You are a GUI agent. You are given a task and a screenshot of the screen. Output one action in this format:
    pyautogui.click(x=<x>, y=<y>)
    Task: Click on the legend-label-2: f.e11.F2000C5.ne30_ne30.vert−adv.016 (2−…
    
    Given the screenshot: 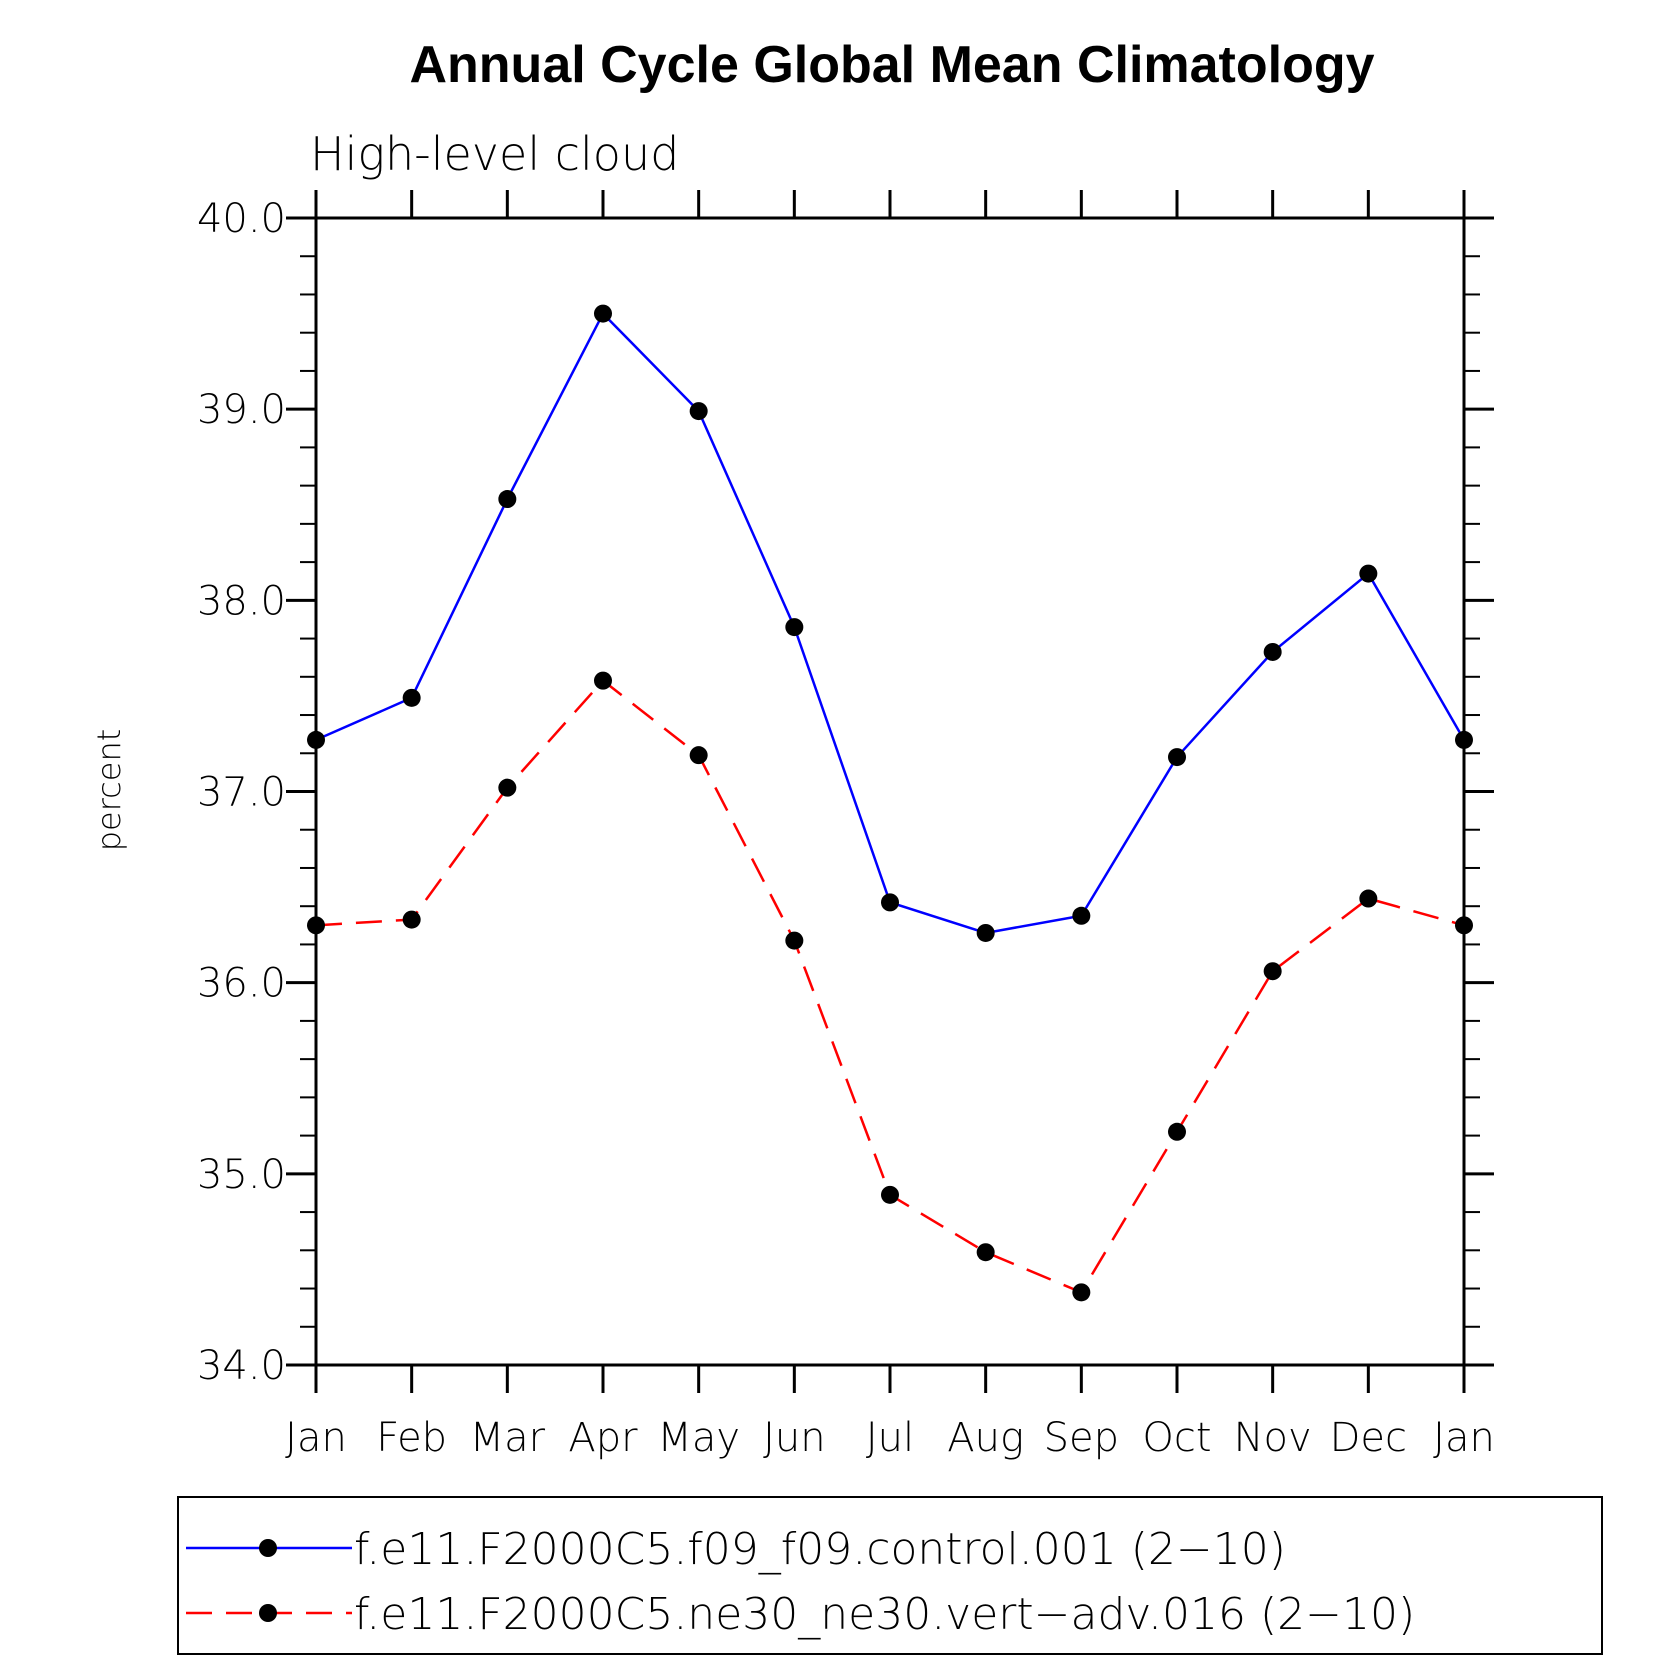 What is the action you would take?
    pyautogui.click(x=884, y=1614)
    